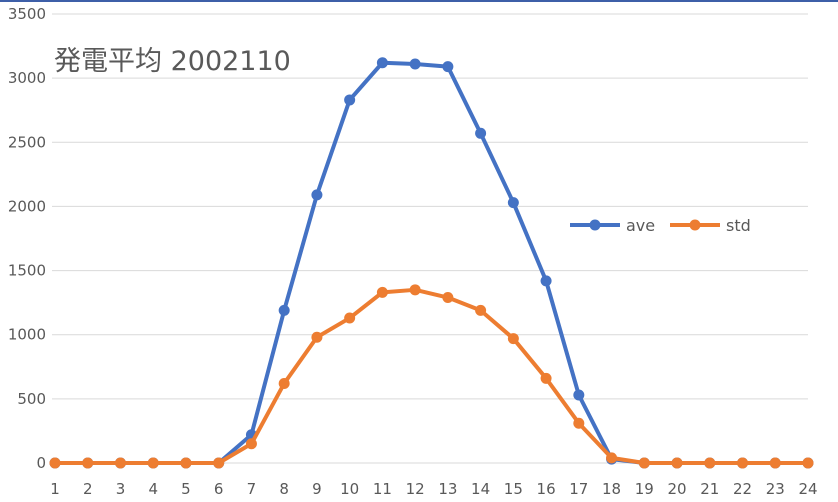  Describe the element at coordinates (186, 489) in the screenshot. I see `x-tick-label: 5` at that location.